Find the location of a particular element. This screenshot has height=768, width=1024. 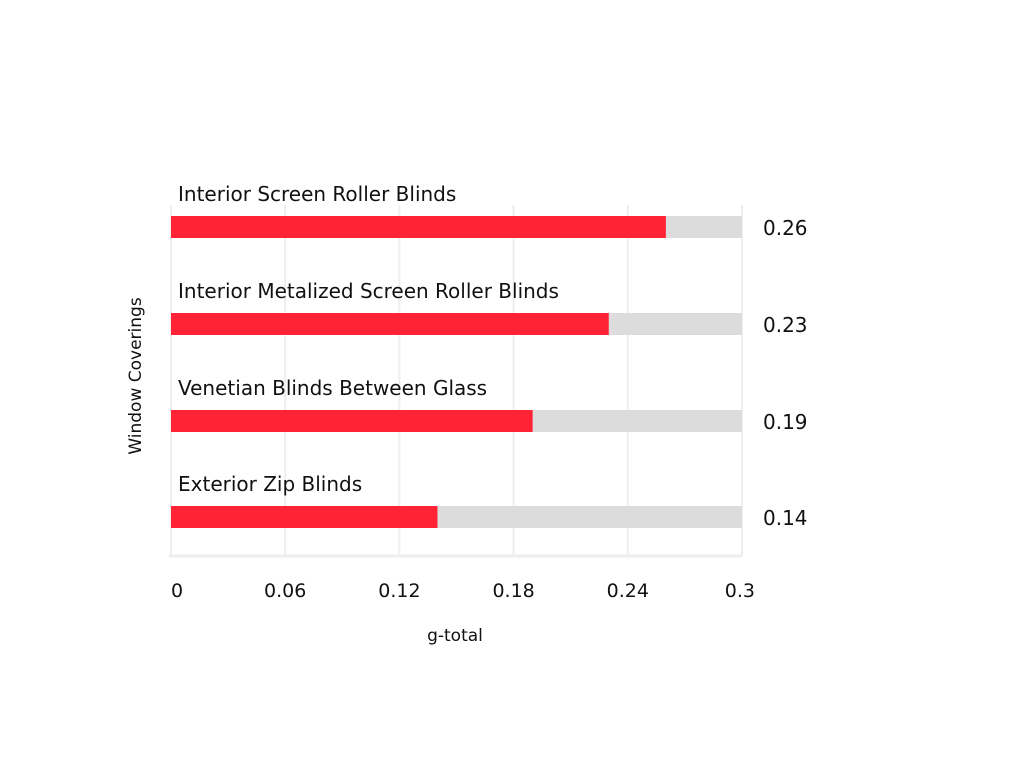

x-tick-label: 0.06 is located at coordinates (285, 591).